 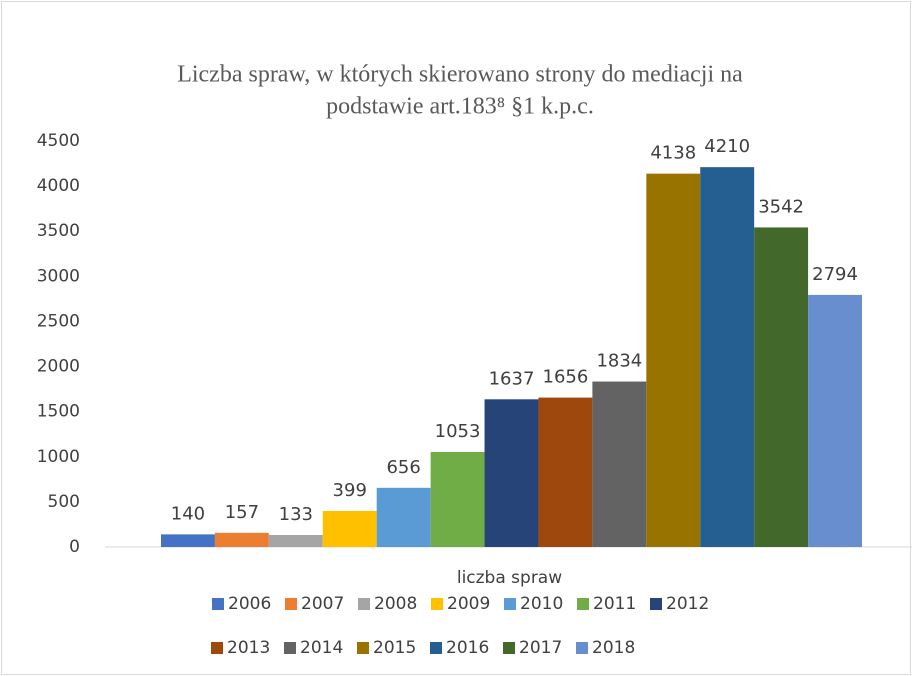 What do you see at coordinates (673, 153) in the screenshot?
I see `data-label: 4138` at bounding box center [673, 153].